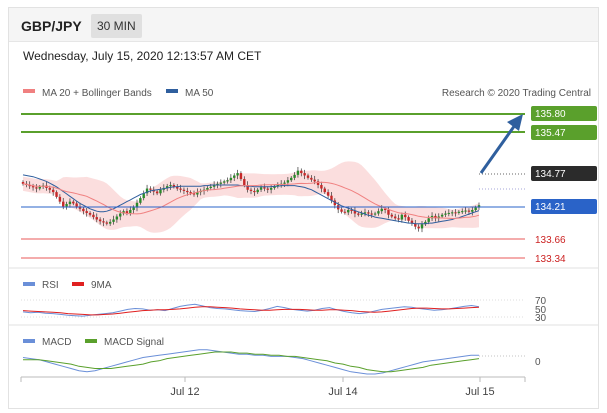 This screenshot has width=607, height=413. What do you see at coordinates (97, 93) in the screenshot?
I see `ma20-legend-label: MA 20 + Bollinger Bands` at bounding box center [97, 93].